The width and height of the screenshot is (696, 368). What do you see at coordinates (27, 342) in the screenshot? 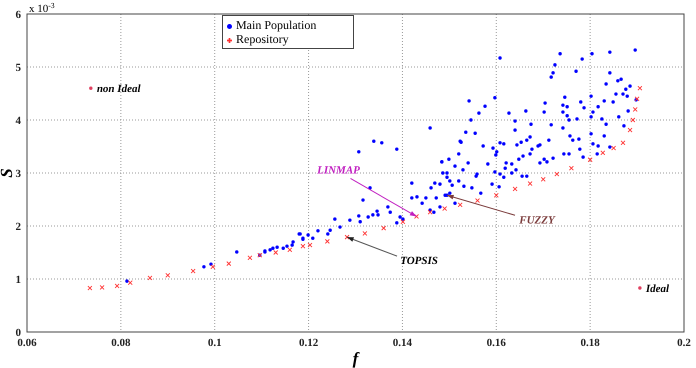
I see `x-tick-label: 0.06` at bounding box center [27, 342].